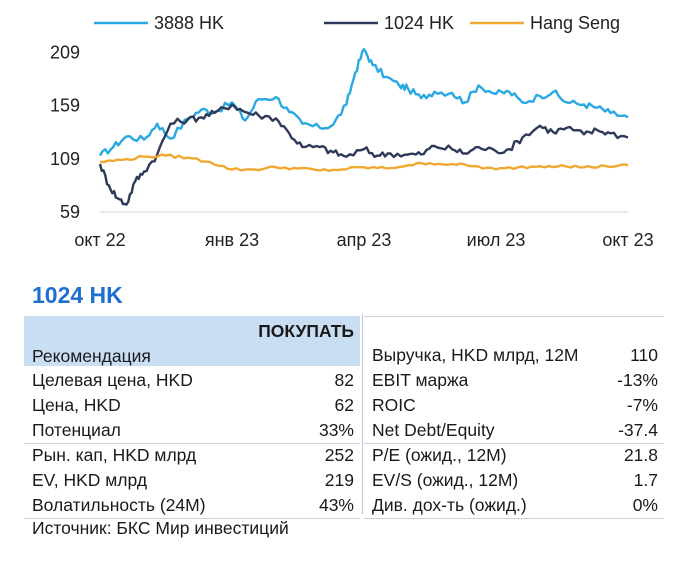  Describe the element at coordinates (420, 380) in the screenshot. I see `metric-label: EBIT маржа` at that location.